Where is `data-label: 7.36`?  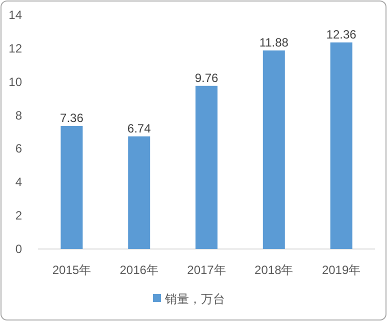 data-label: 7.36 is located at coordinates (72, 117).